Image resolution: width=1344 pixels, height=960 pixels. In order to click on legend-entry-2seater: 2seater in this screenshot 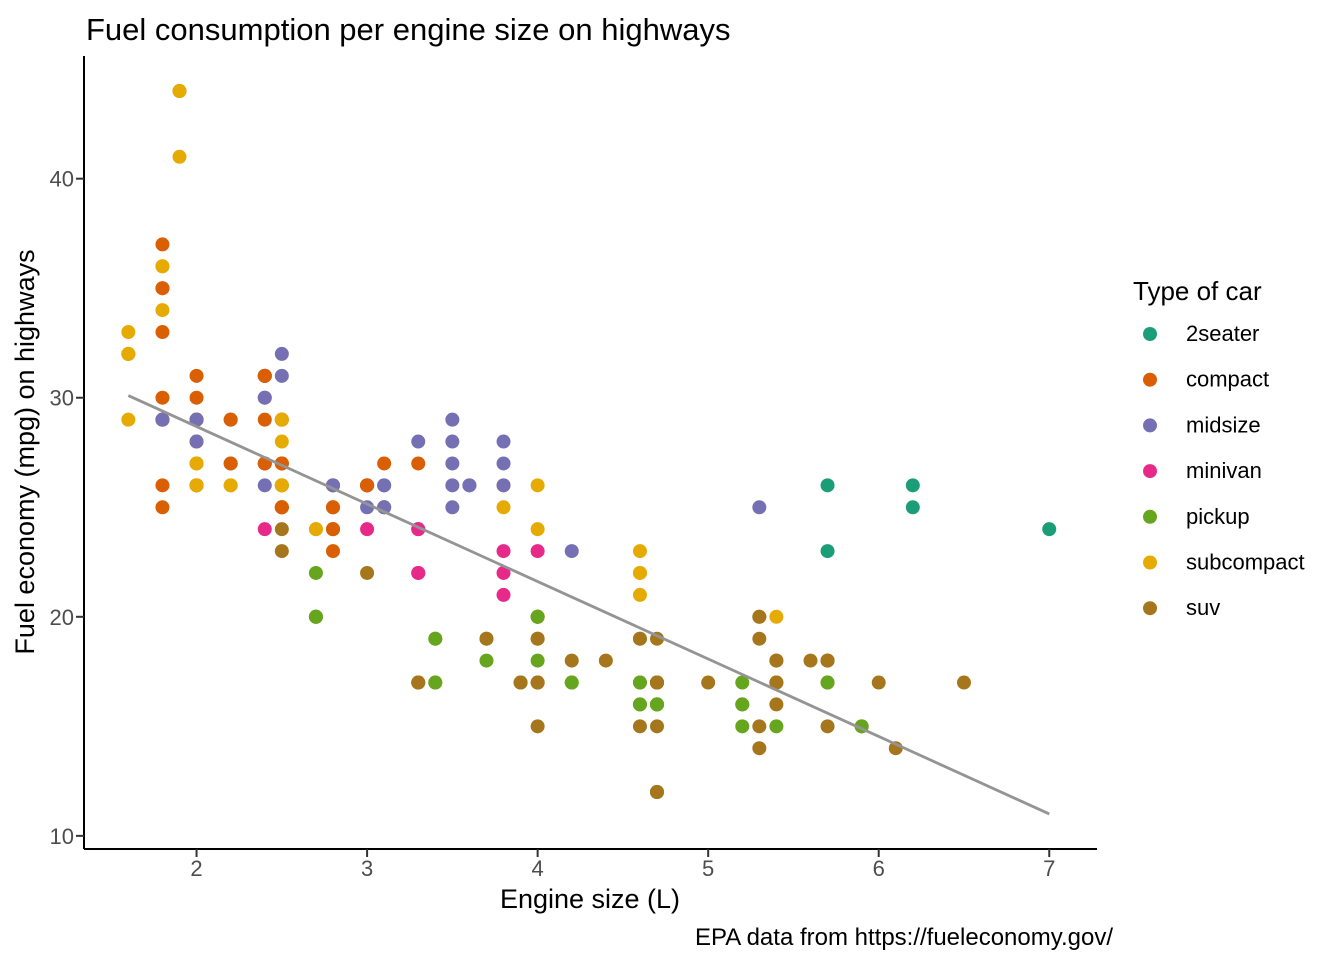, I will do `click(1201, 333)`.